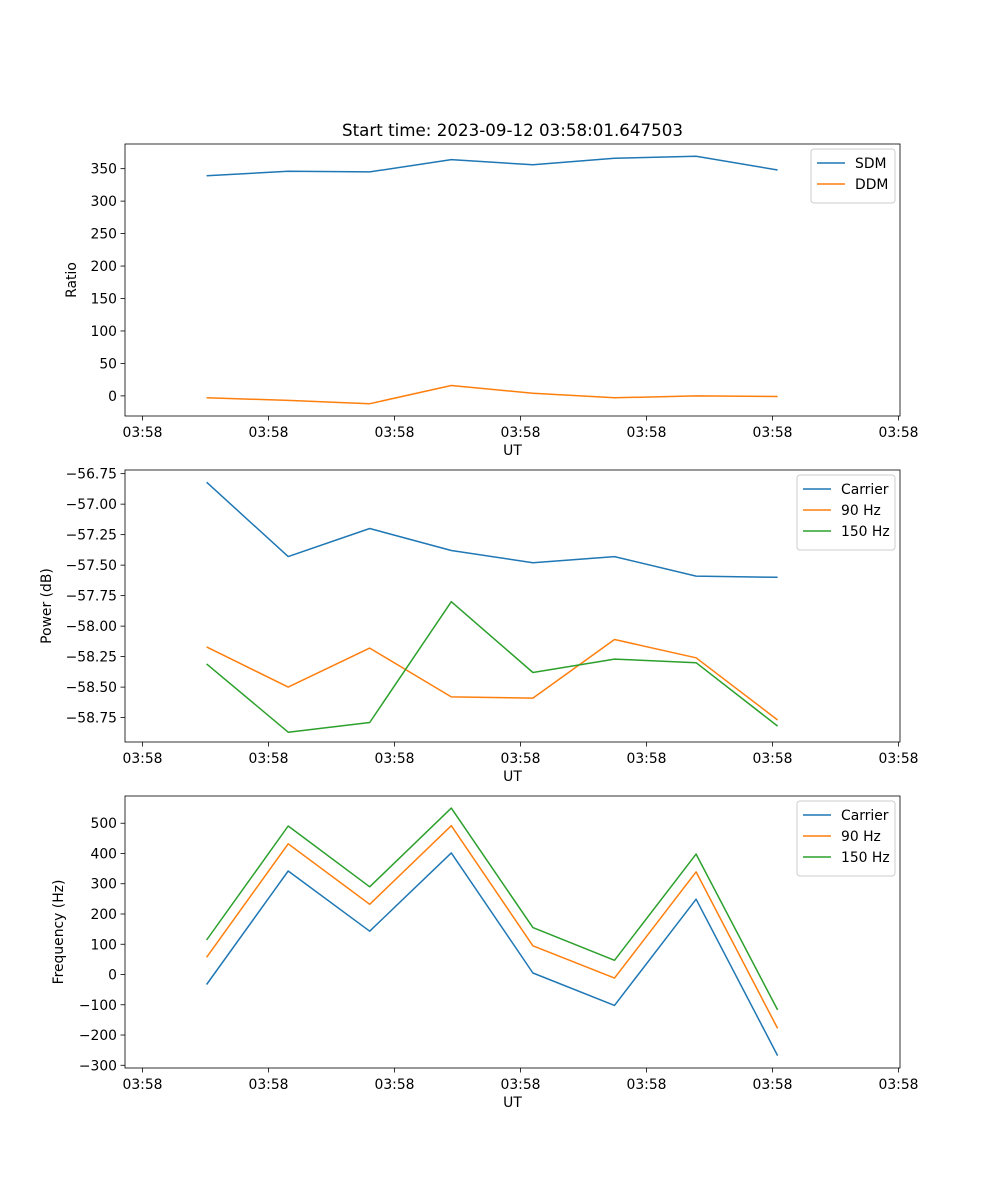  I want to click on y-tick-label: 400, so click(103, 854).